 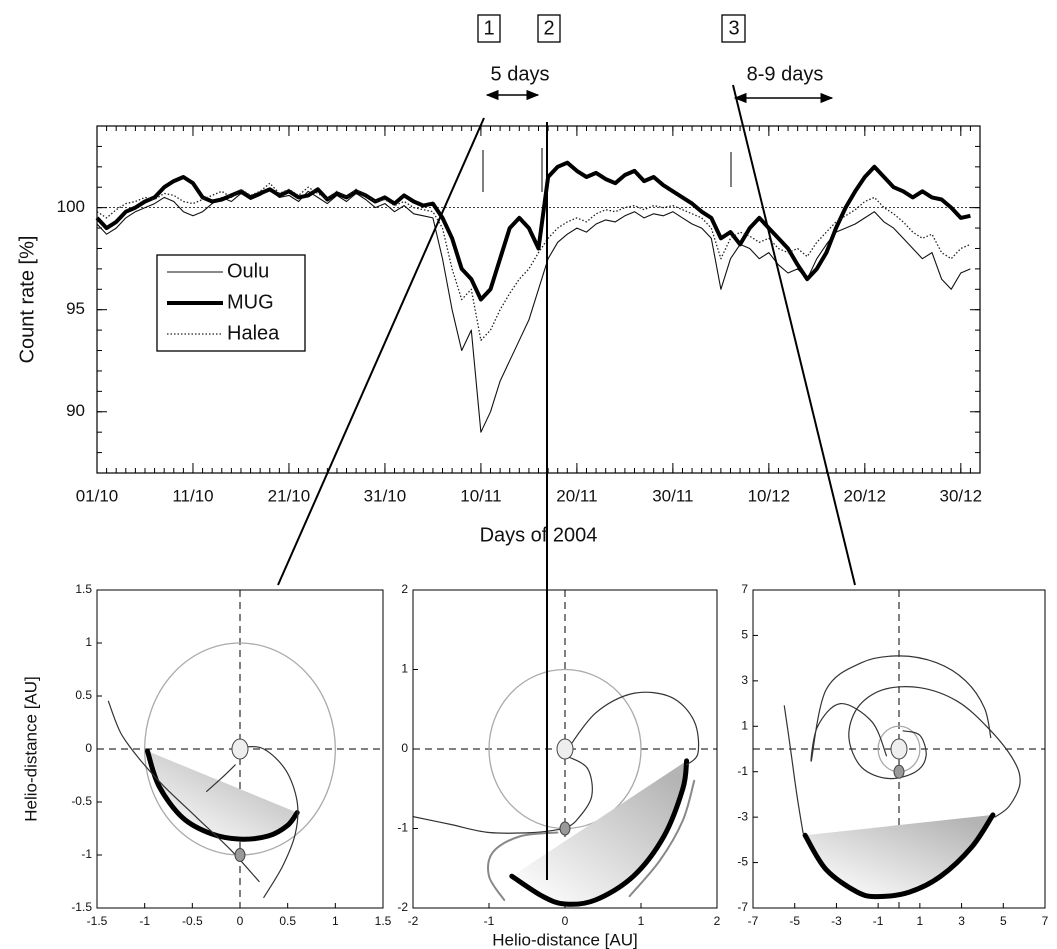 I want to click on y-tick-label: 90, so click(x=75, y=410).